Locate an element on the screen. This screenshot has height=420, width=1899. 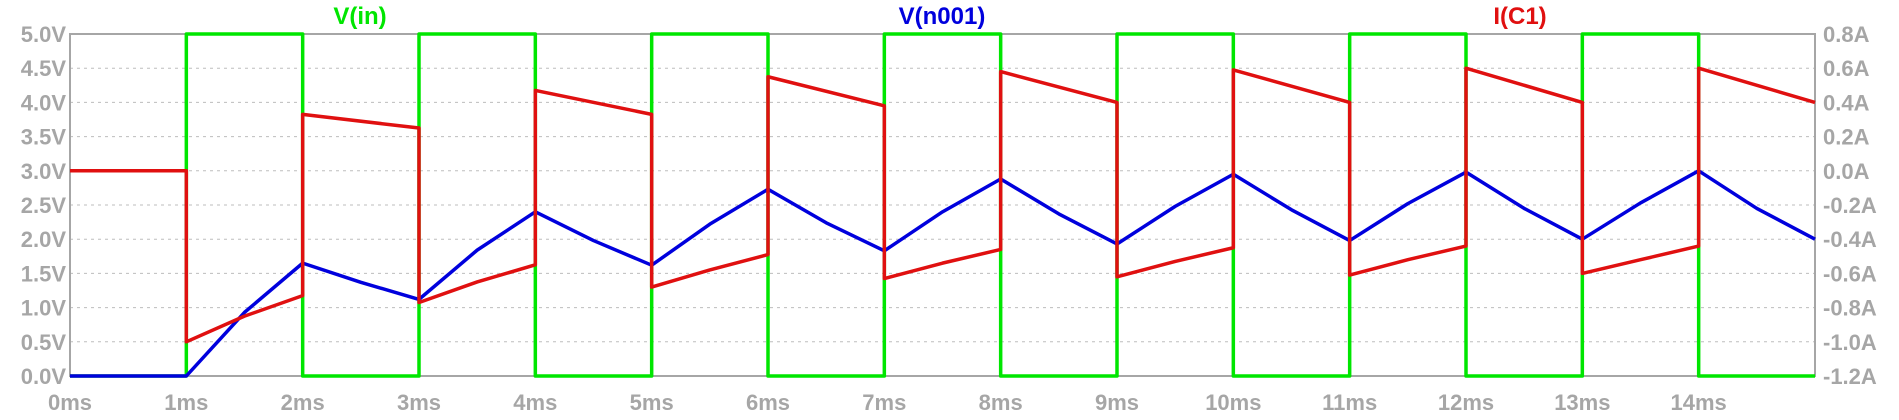
y-tick-label-right: 0.8A is located at coordinates (1846, 34).